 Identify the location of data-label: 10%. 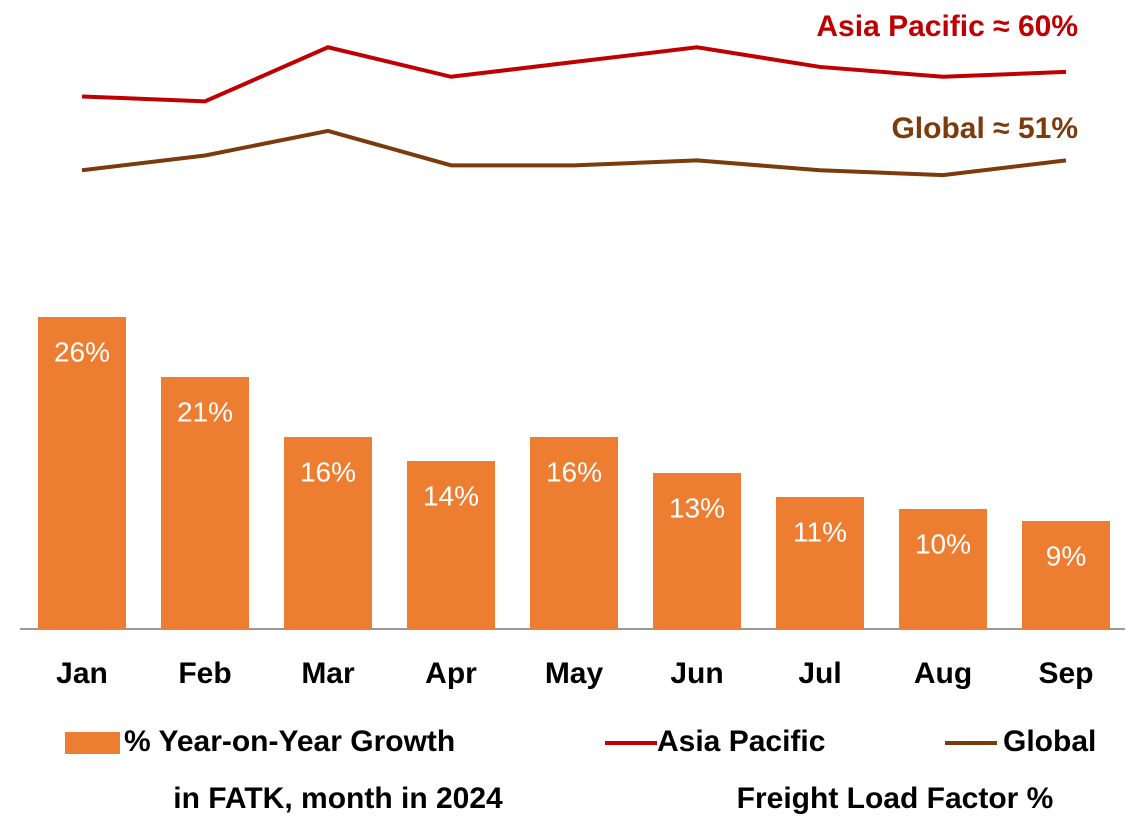
(943, 543).